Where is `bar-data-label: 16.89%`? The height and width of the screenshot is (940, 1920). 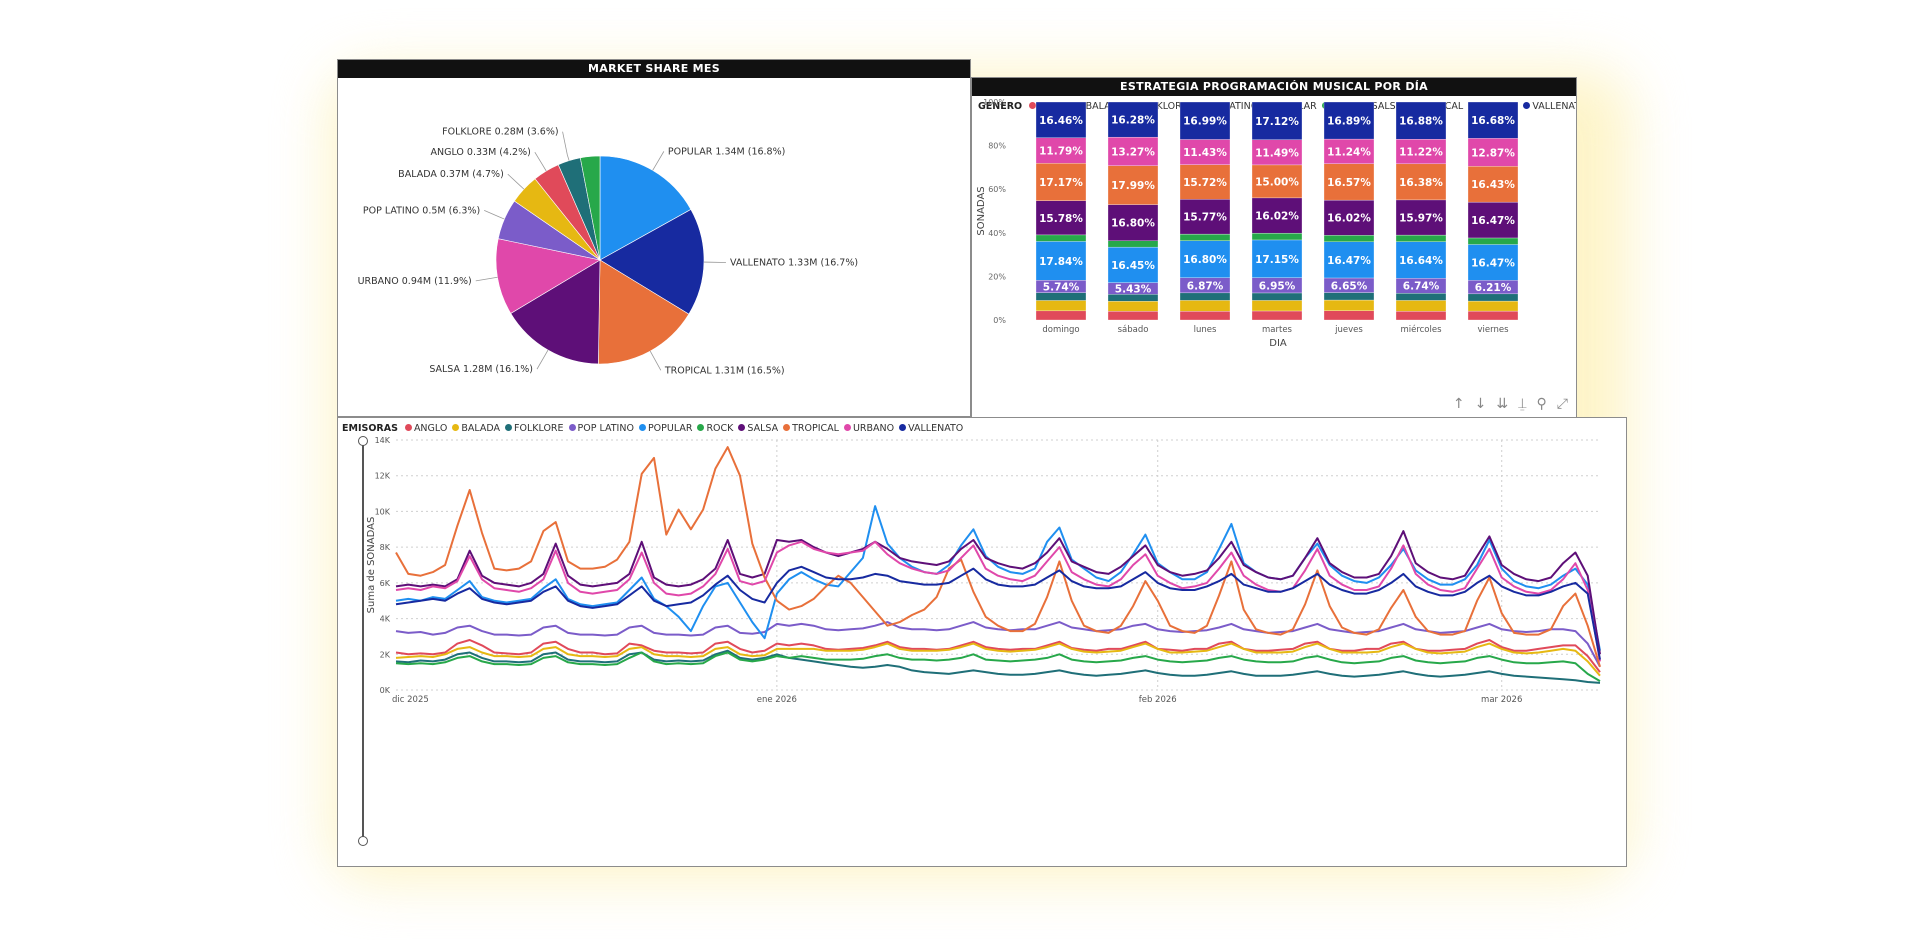
bar-data-label: 16.89% is located at coordinates (1349, 122).